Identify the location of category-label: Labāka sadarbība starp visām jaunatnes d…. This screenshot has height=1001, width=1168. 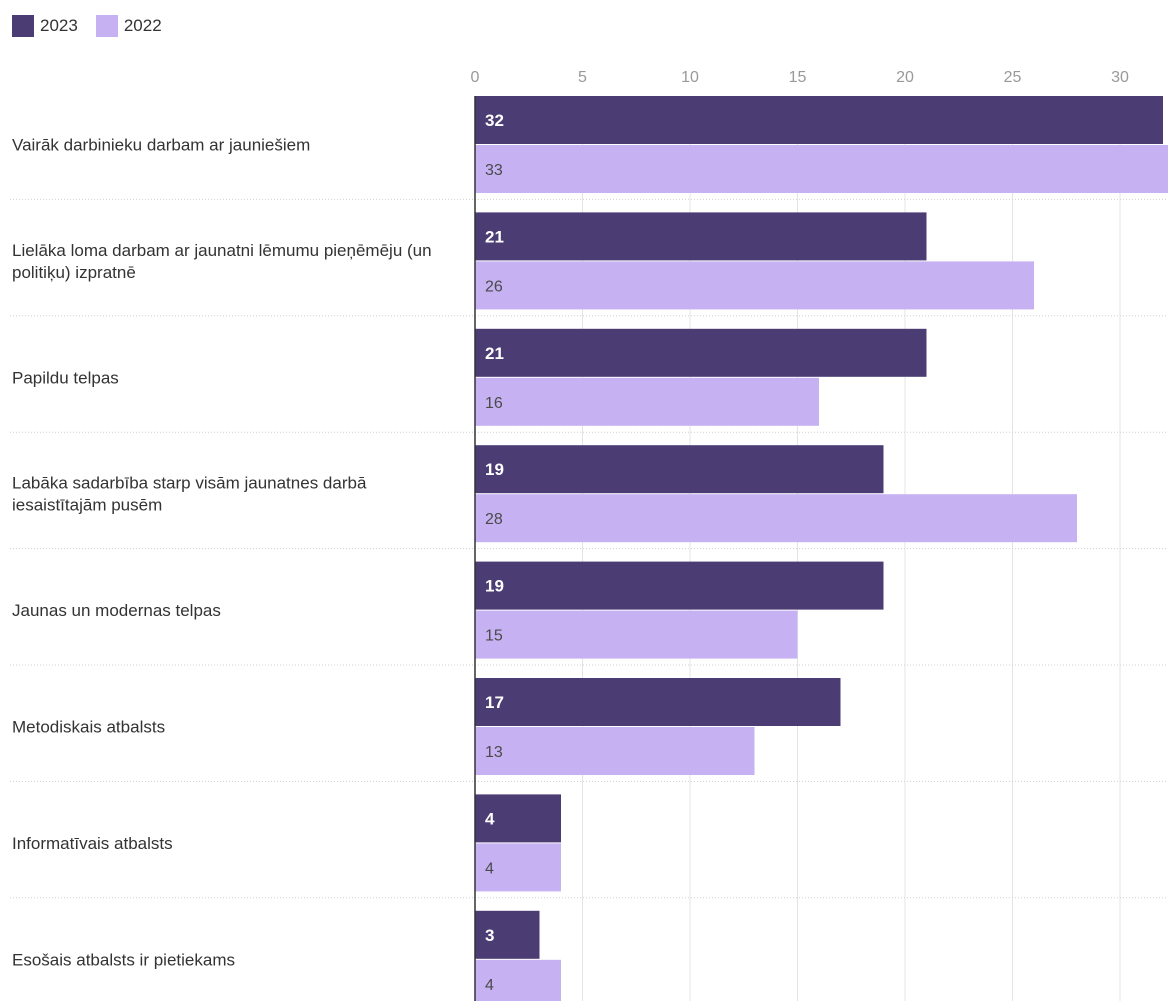
(189, 494).